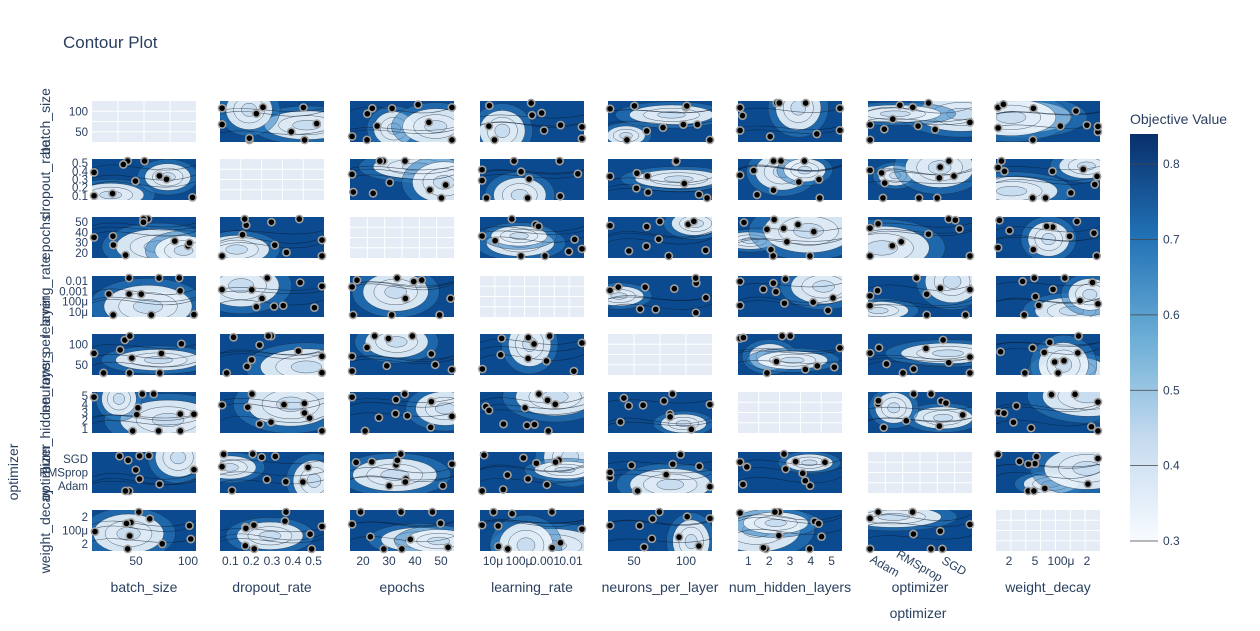 The width and height of the screenshot is (1260, 631). I want to click on colorbar-tick-label: 0.5, so click(1171, 390).